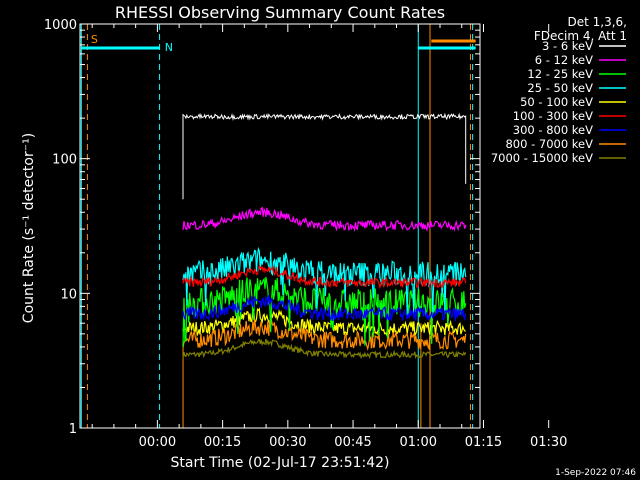 Image resolution: width=640 pixels, height=480 pixels. What do you see at coordinates (60, 25) in the screenshot?
I see `y-tick-label: 1000` at bounding box center [60, 25].